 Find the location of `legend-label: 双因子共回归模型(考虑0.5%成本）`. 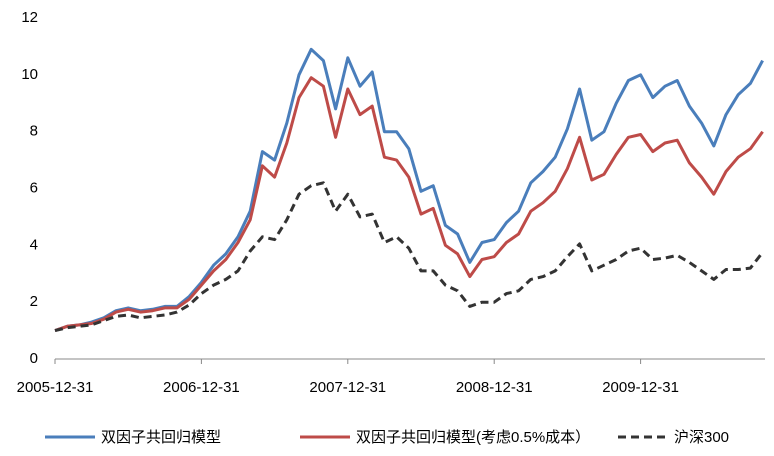

legend-label: 双因子共回归模型(考虑0.5%成本） is located at coordinates (473, 437).